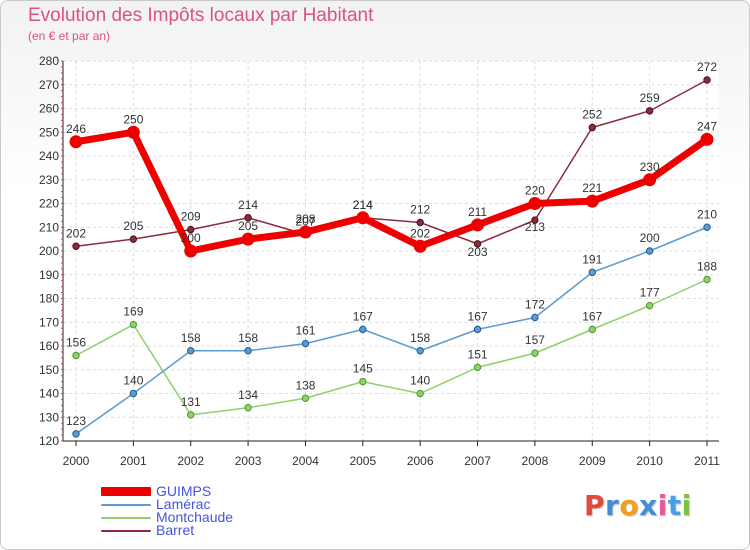 The image size is (750, 550). I want to click on data-label-guimps: 230, so click(650, 167).